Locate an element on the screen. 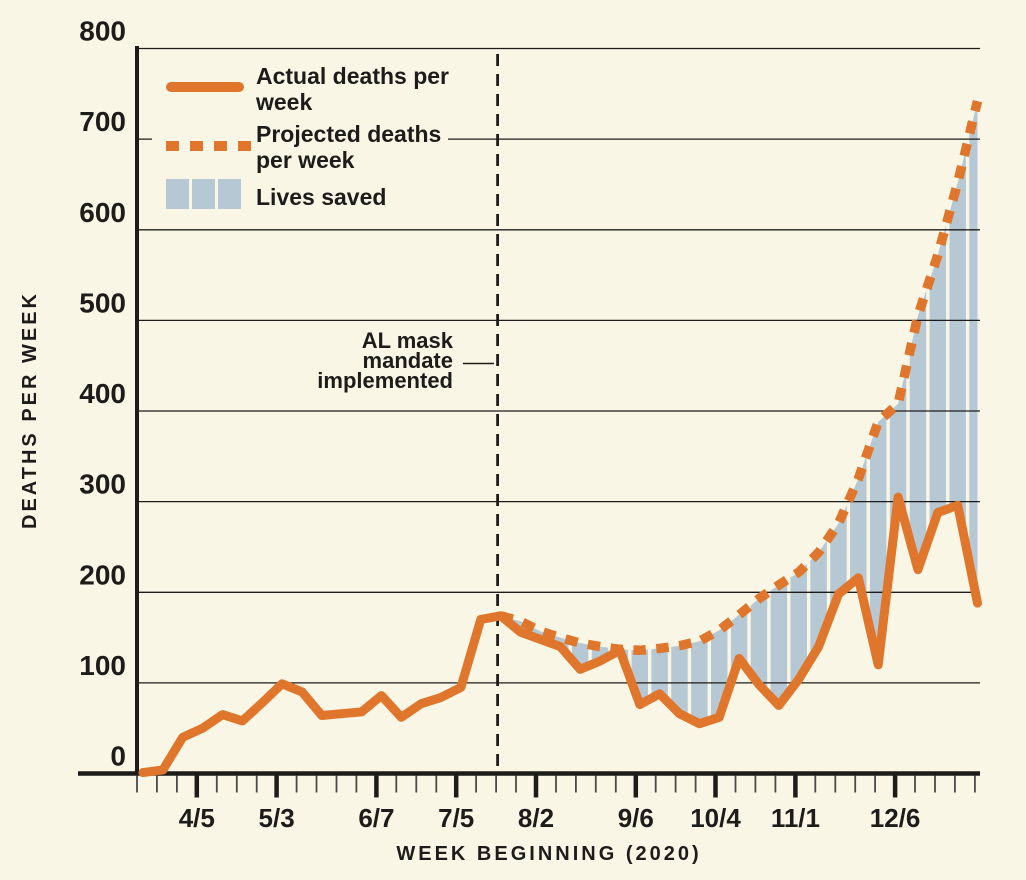  y-tick-label: 400 is located at coordinates (102, 393).